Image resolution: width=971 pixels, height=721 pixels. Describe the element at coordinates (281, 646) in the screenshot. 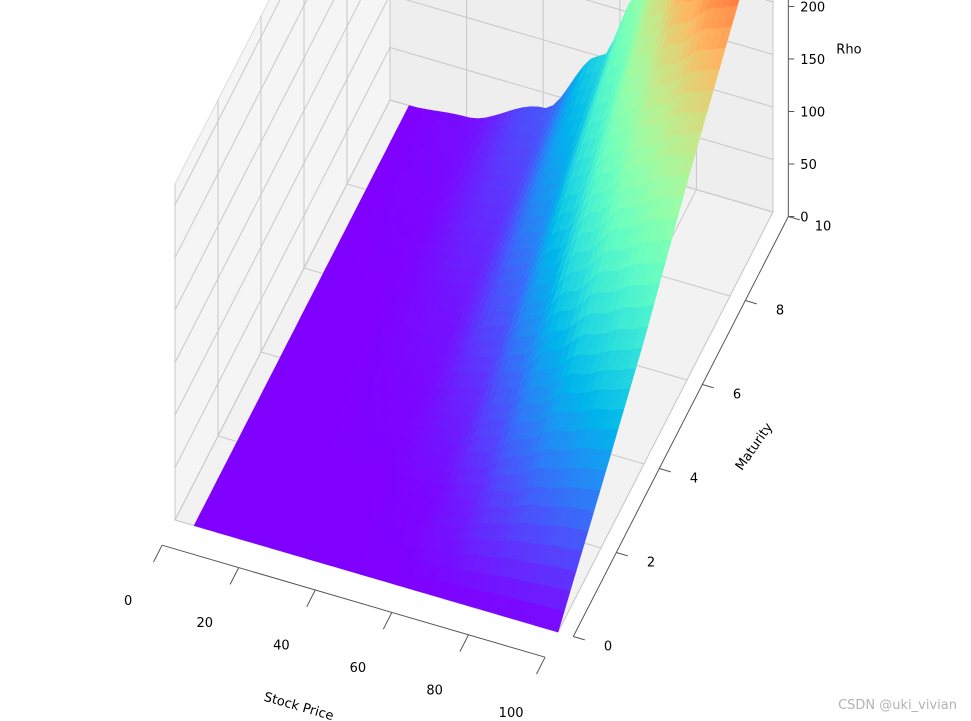

I see `x-tick-label-40: 40` at that location.